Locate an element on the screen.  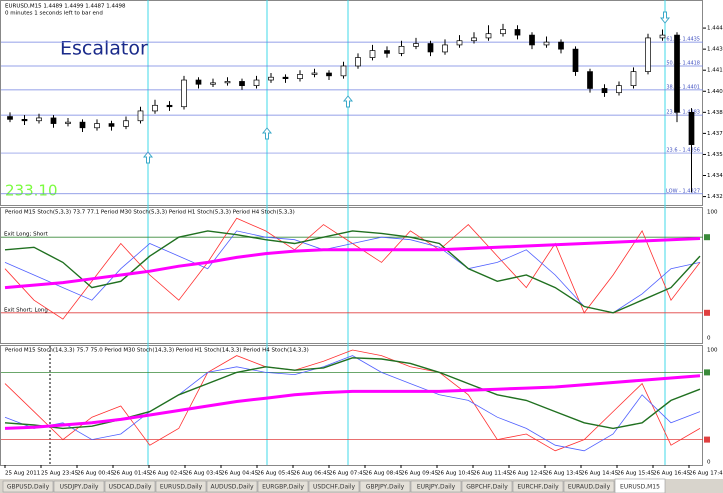
y-tick-label: 1.4340 is located at coordinates (715, 176).